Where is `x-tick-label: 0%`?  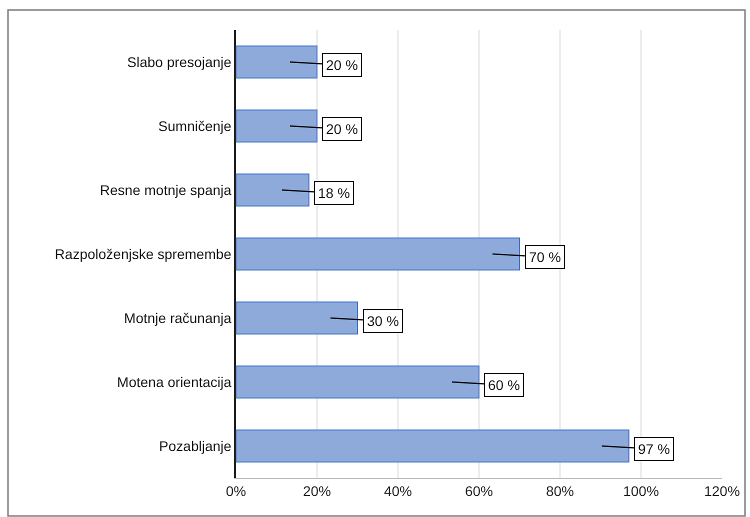 x-tick-label: 0% is located at coordinates (236, 490).